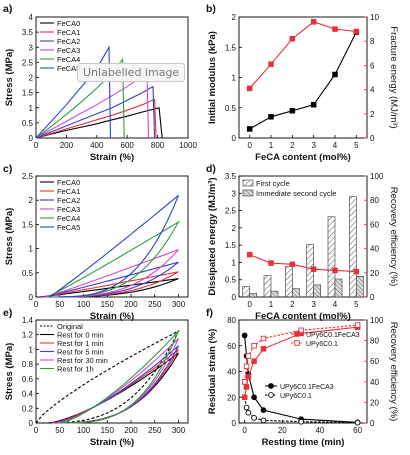 The image size is (410, 455). What do you see at coordinates (248, 193) in the screenshot?
I see `legend-swatch` at bounding box center [248, 193].